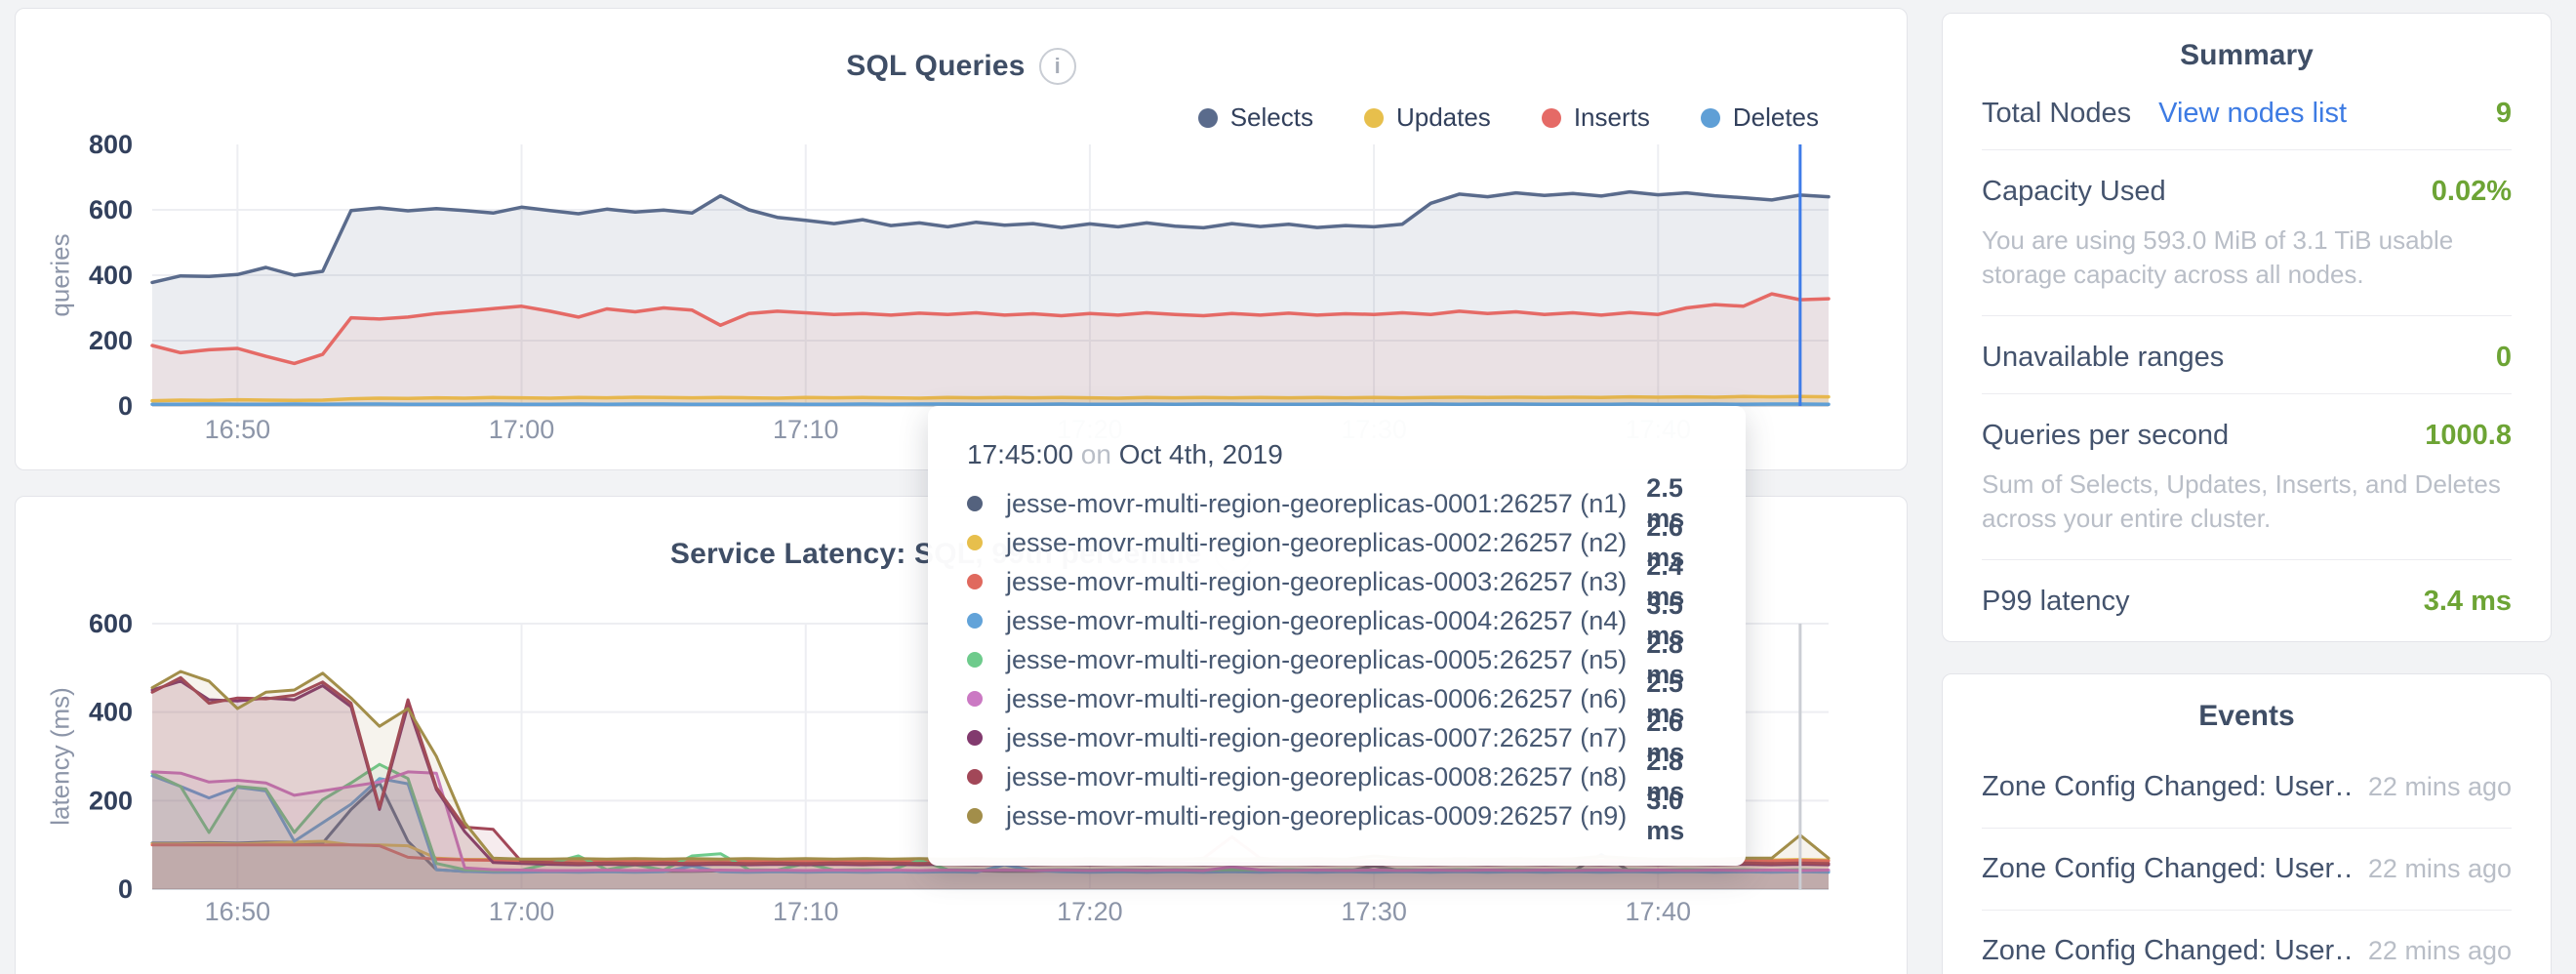 The image size is (2576, 974). What do you see at coordinates (1207, 117) in the screenshot?
I see `selects-dot-icon` at bounding box center [1207, 117].